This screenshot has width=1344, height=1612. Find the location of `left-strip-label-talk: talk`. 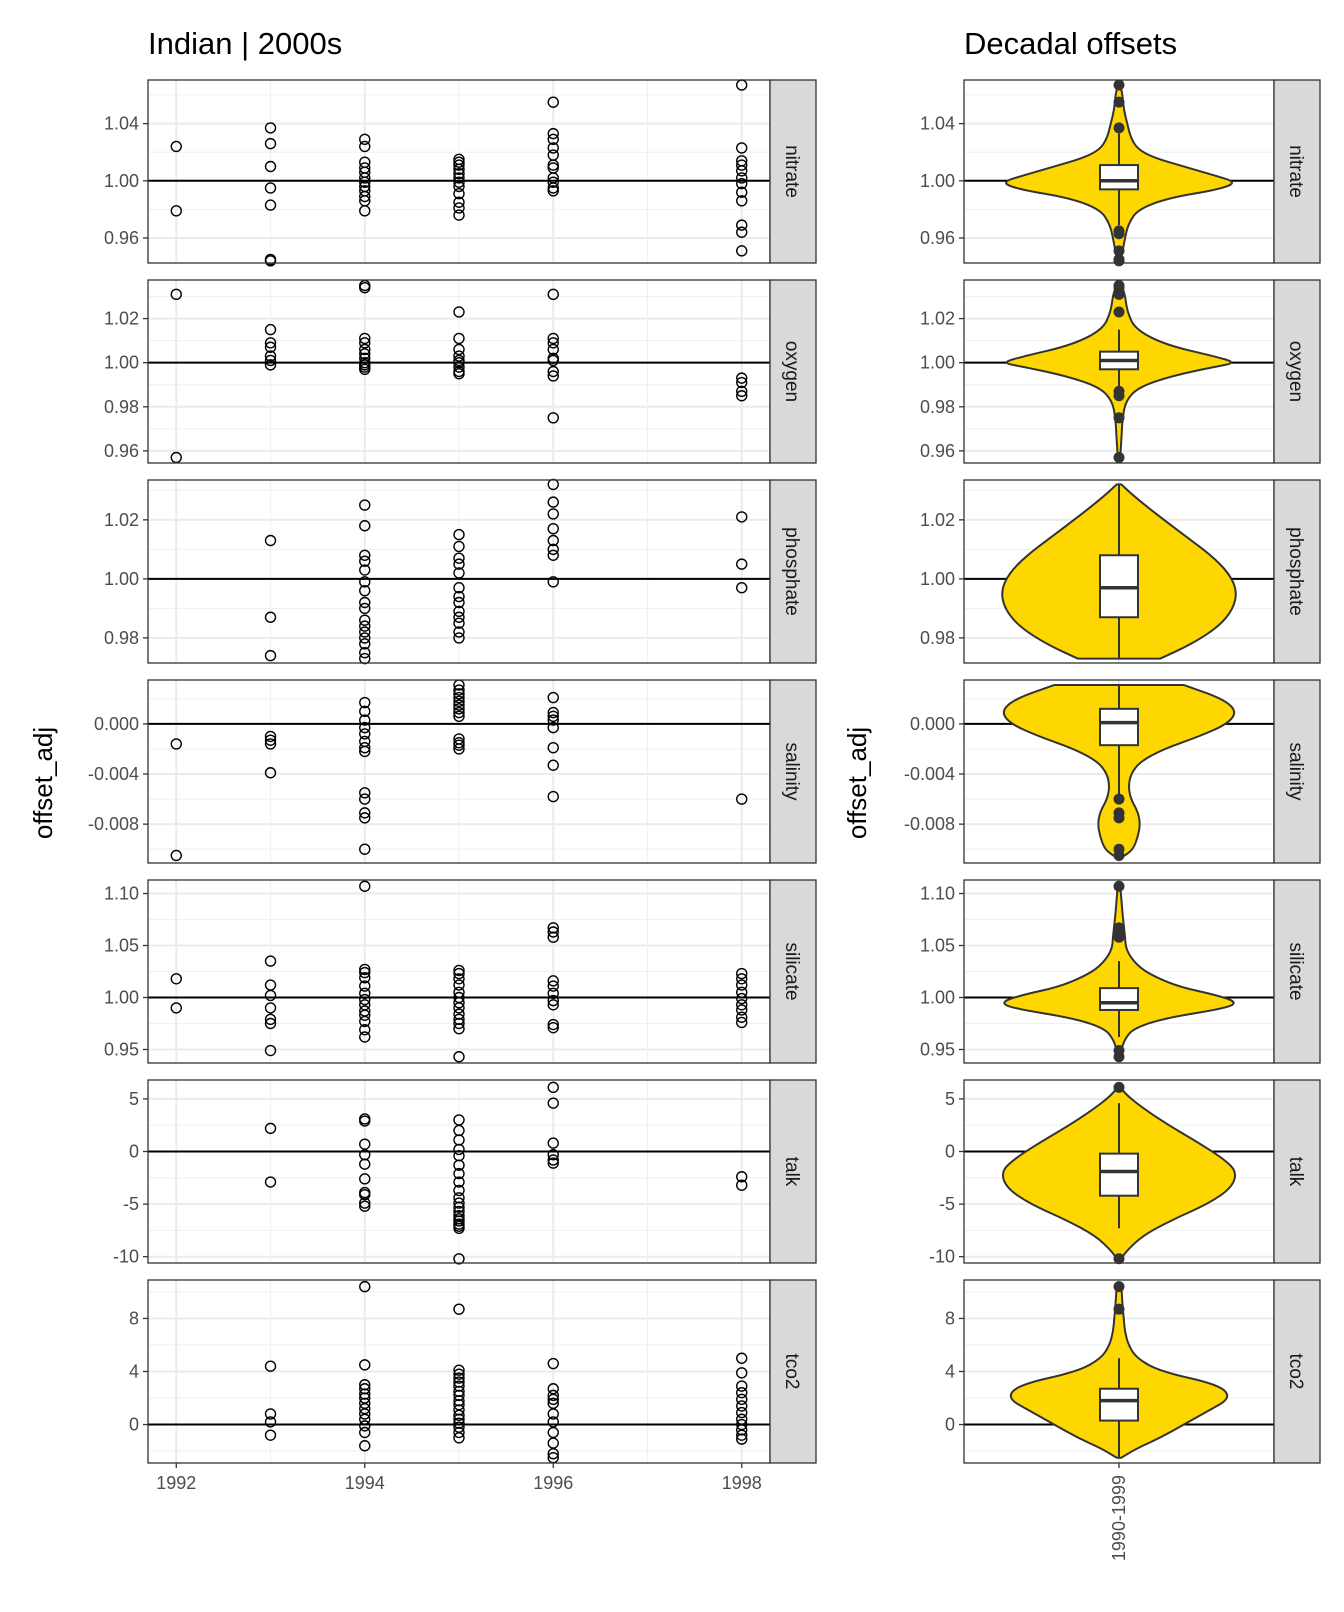

left-strip-label-talk: talk is located at coordinates (791, 1172).